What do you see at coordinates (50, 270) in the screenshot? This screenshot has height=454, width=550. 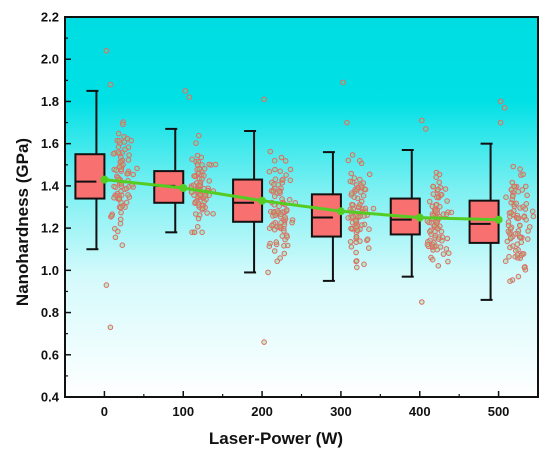 I see `y-tick-label: 1.0` at bounding box center [50, 270].